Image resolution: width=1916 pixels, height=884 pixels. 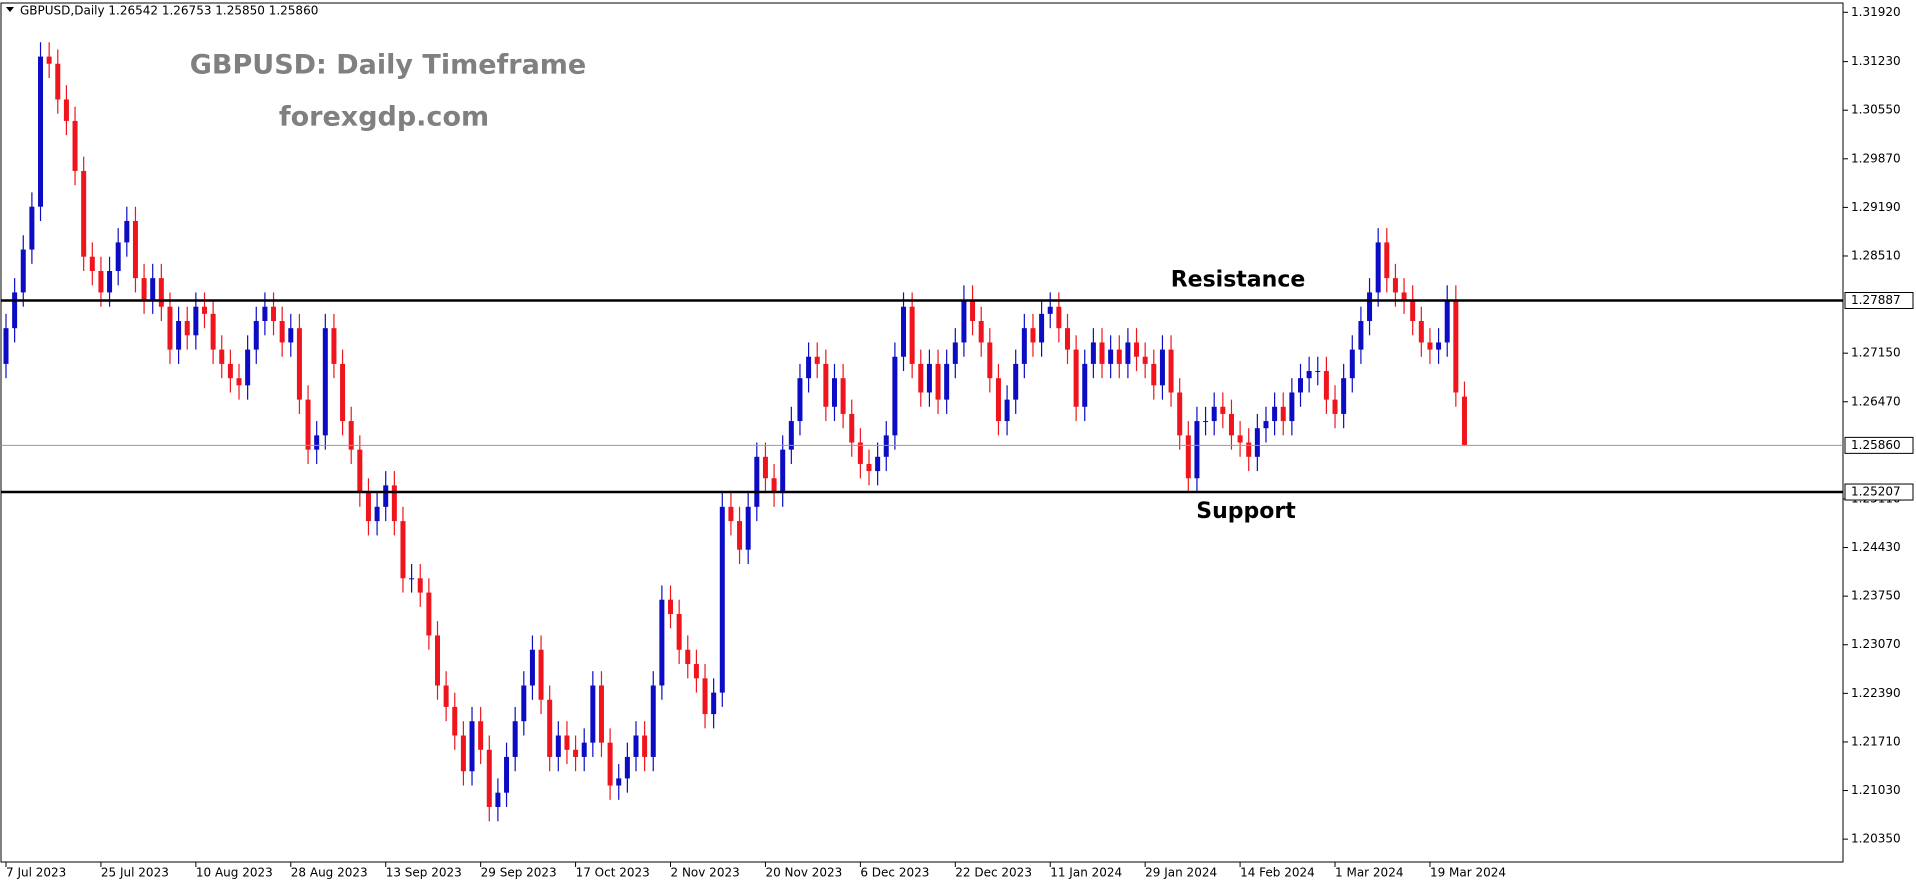 I want to click on y-tick-label: 1.21030, so click(x=1876, y=790).